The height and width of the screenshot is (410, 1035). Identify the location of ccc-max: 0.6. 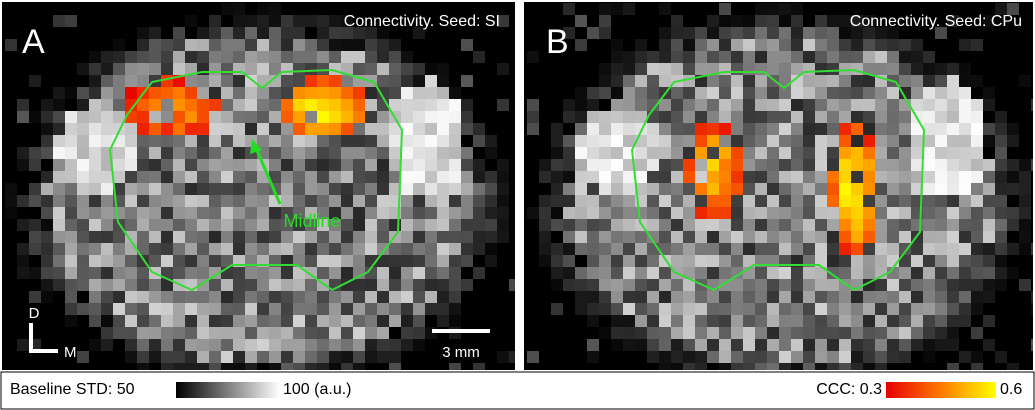
(1011, 389).